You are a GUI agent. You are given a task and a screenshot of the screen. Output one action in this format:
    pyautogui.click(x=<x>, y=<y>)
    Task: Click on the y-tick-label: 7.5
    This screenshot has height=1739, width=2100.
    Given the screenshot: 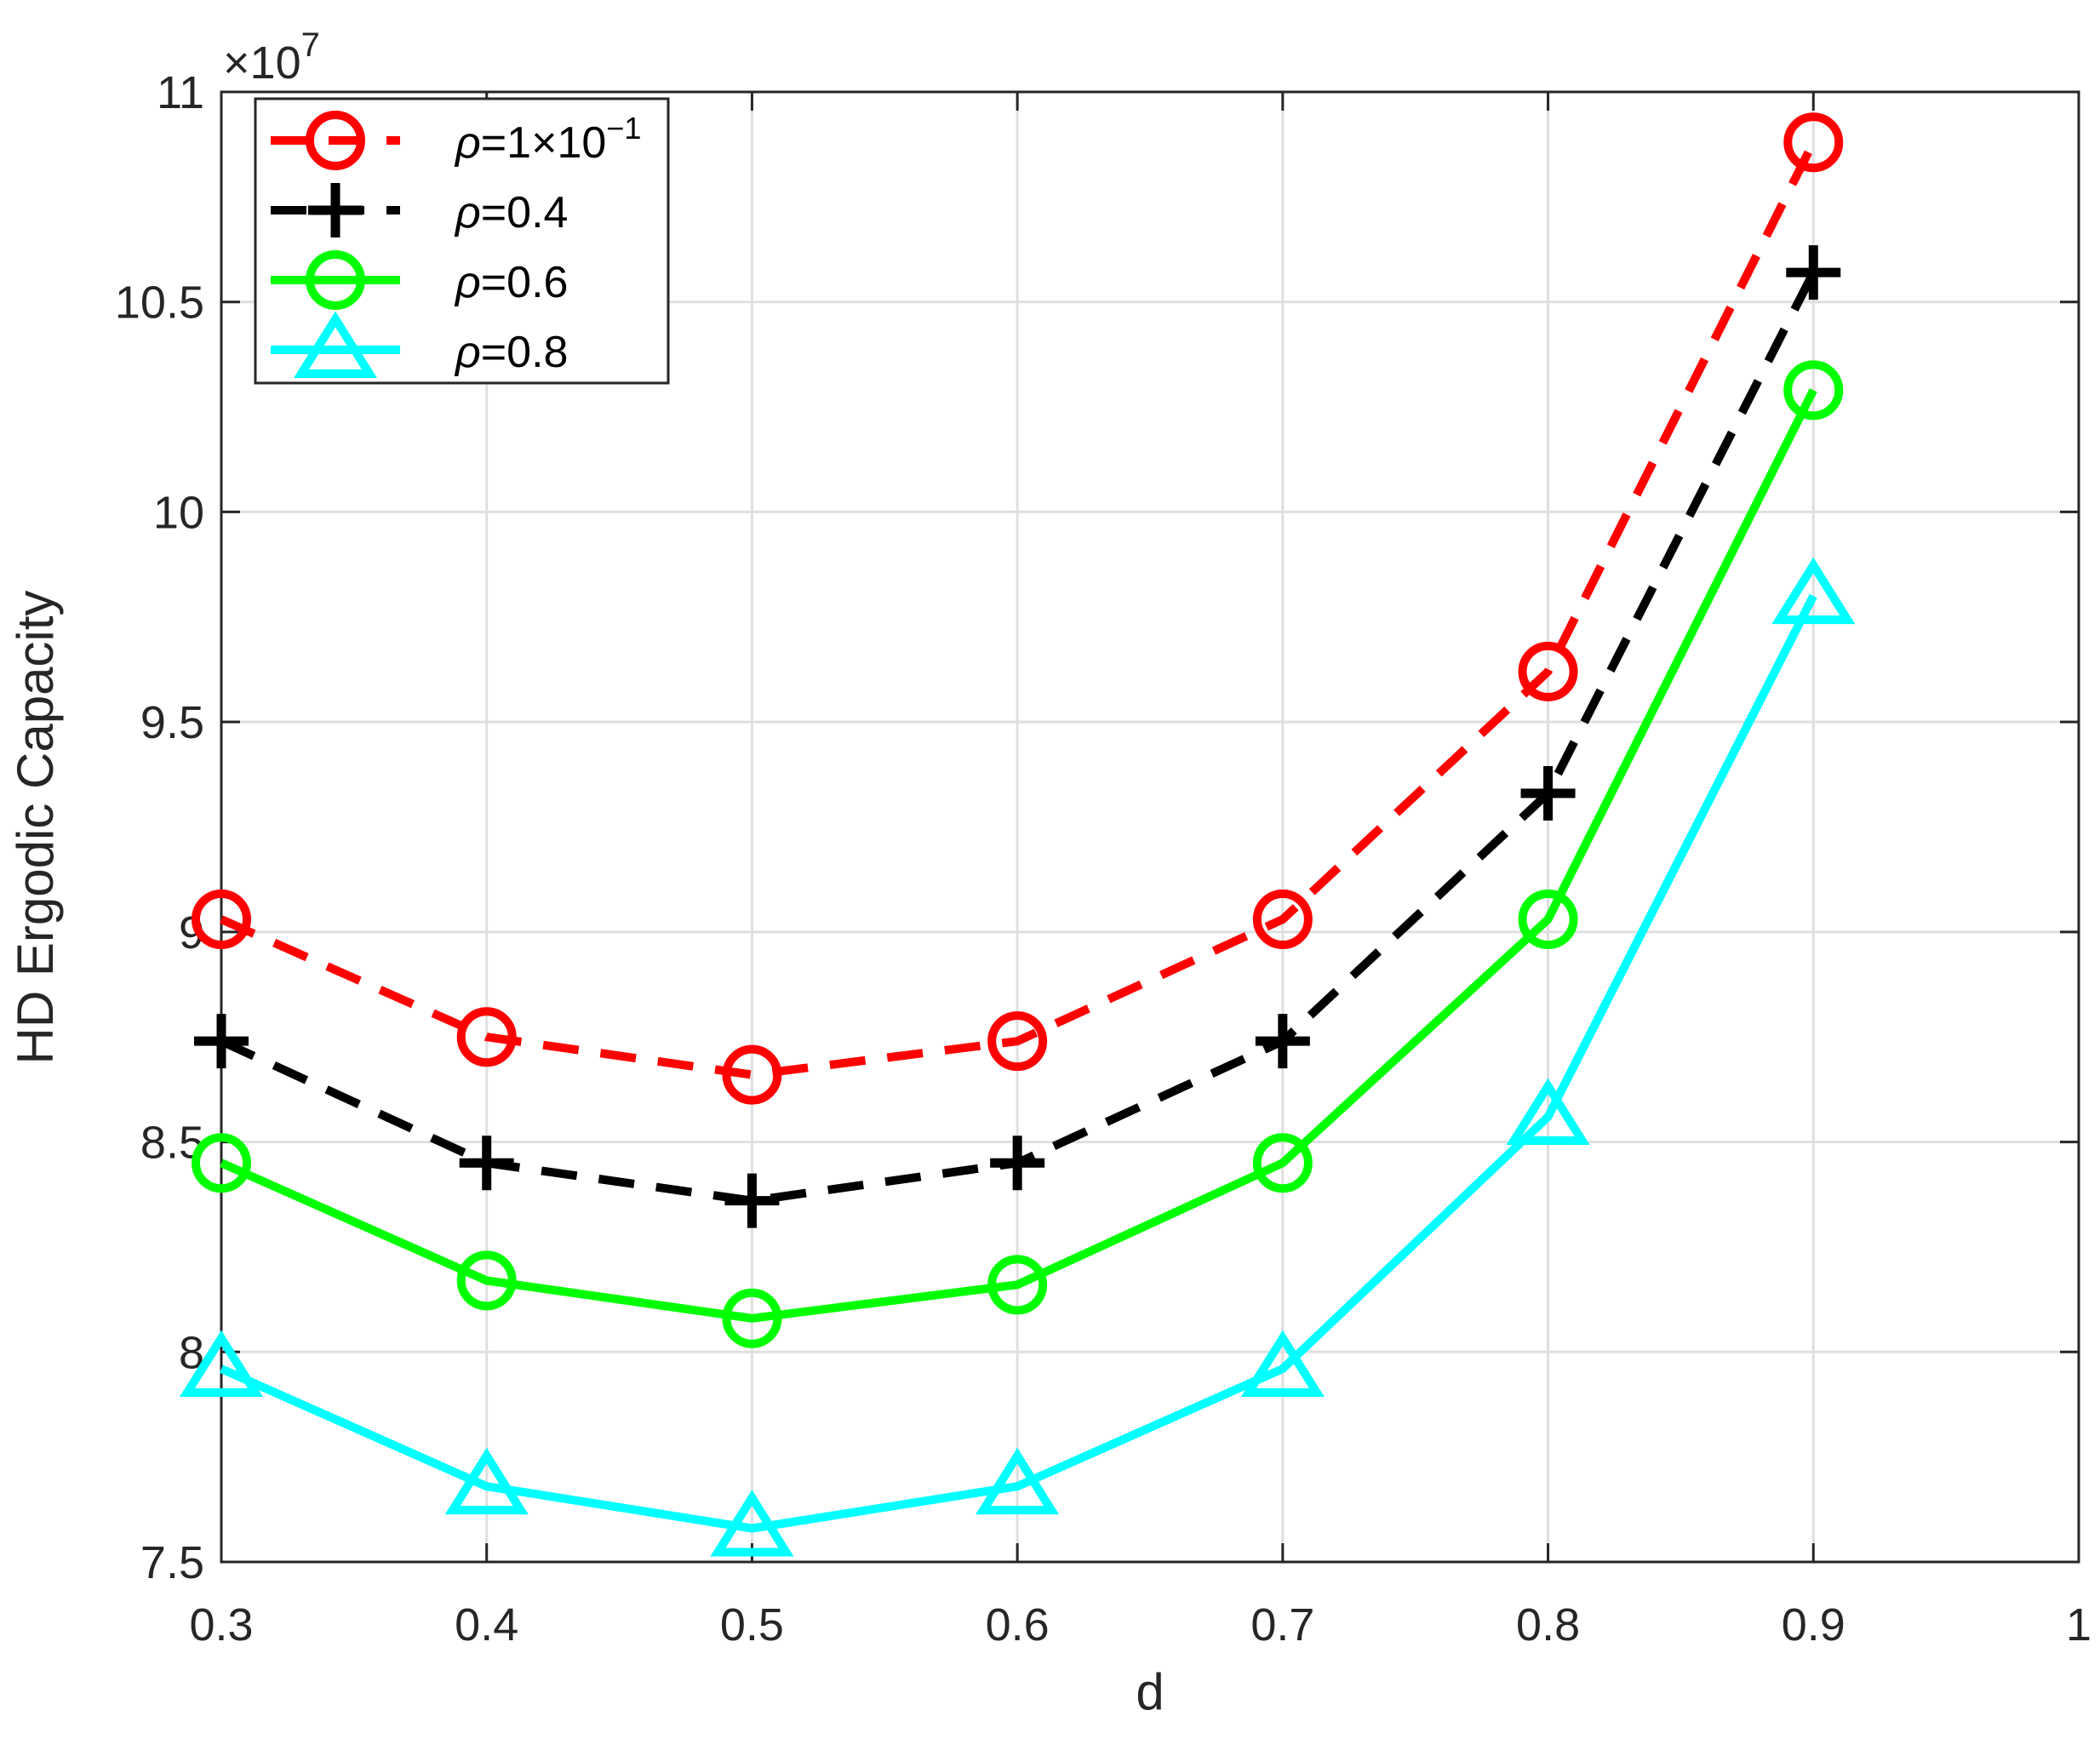 What is the action you would take?
    pyautogui.click(x=172, y=1562)
    